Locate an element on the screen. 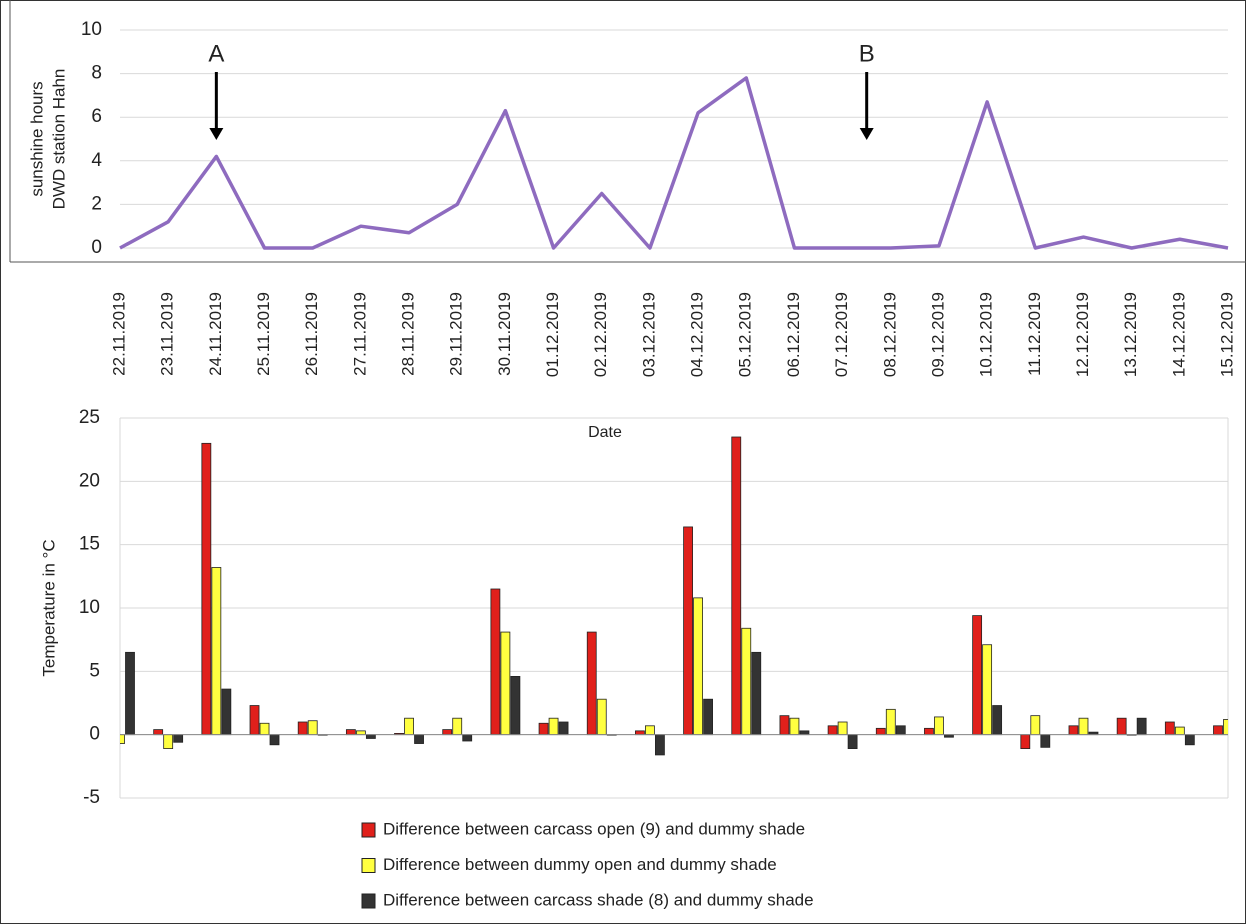  x-tick-label: 12.12.2019 is located at coordinates (1082, 334).